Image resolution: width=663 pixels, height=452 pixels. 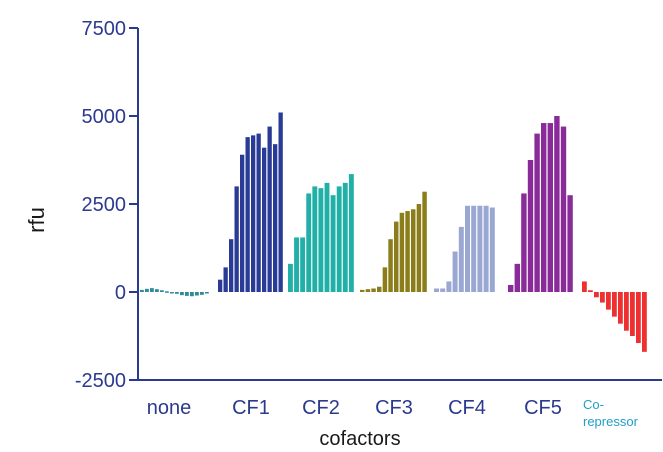 I want to click on group-label-cf1: CF1, so click(x=251, y=408).